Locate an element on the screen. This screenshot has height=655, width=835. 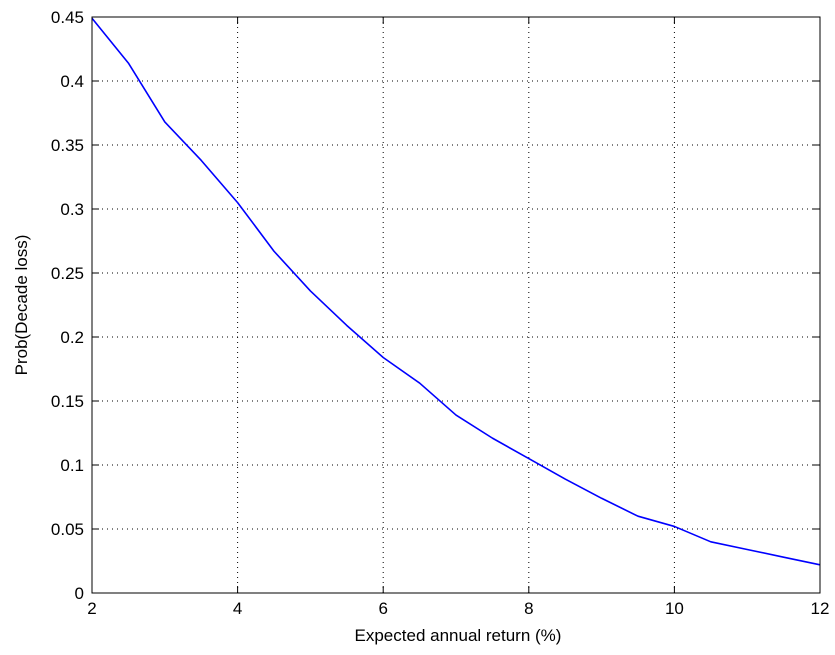
x-tick-labels: 2 4 6 8 10 12 is located at coordinates (458, 608).